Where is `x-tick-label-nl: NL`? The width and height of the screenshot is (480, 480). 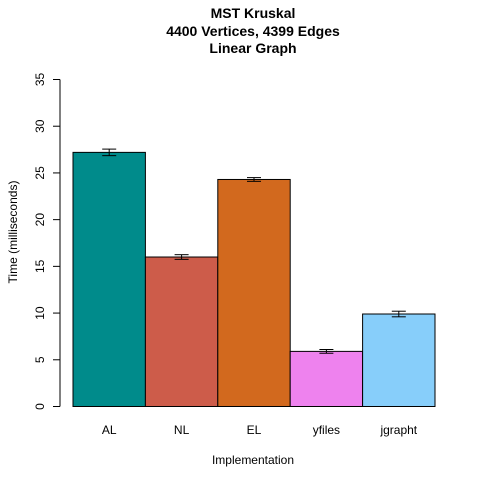
x-tick-label-nl: NL is located at coordinates (182, 430).